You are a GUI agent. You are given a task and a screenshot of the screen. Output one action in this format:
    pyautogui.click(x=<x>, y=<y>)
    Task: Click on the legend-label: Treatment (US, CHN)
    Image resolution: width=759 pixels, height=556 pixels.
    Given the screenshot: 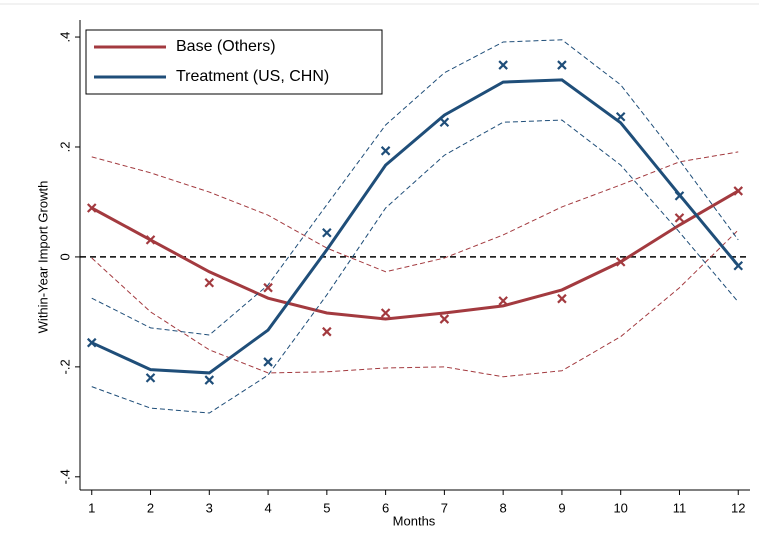 What is the action you would take?
    pyautogui.click(x=252, y=76)
    